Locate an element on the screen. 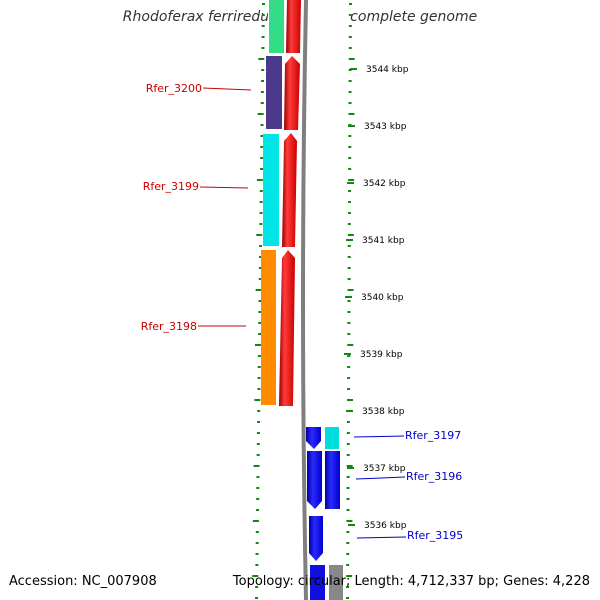  scale-label: 3544 kbp is located at coordinates (387, 70).